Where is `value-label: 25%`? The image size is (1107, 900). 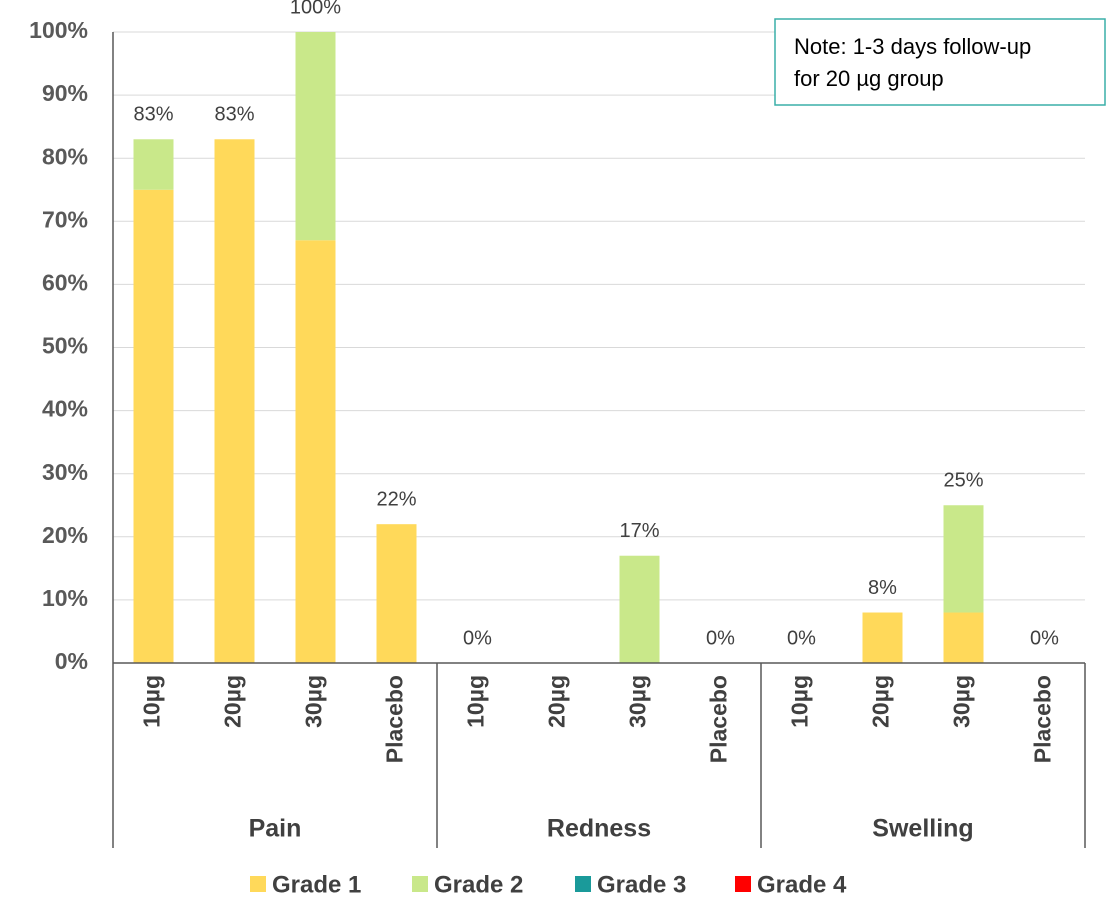 value-label: 25% is located at coordinates (963, 481).